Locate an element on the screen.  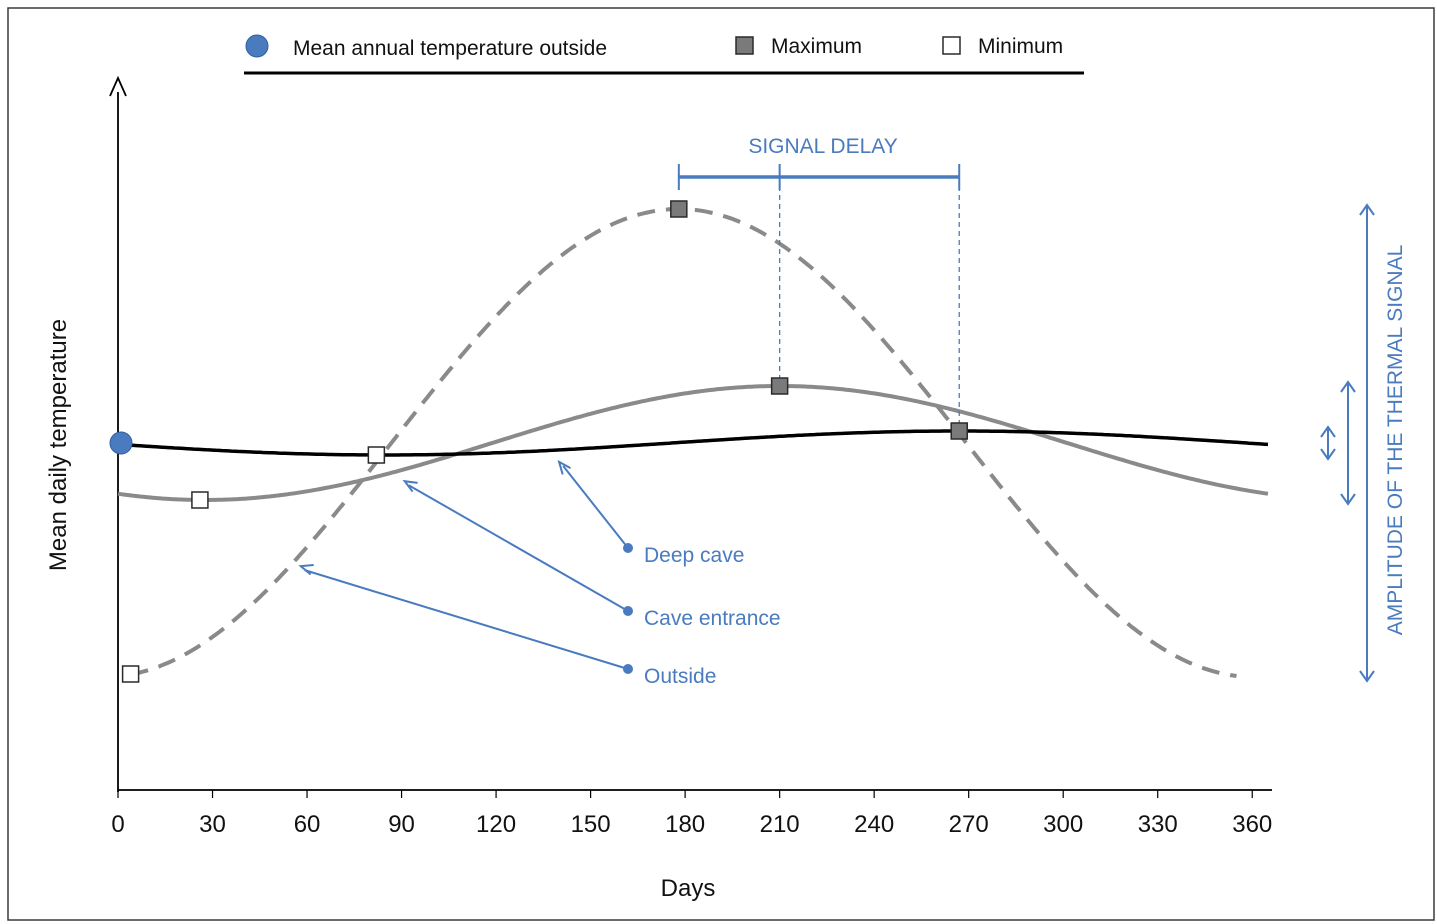
x-tick-label-60: 60 is located at coordinates (307, 824).